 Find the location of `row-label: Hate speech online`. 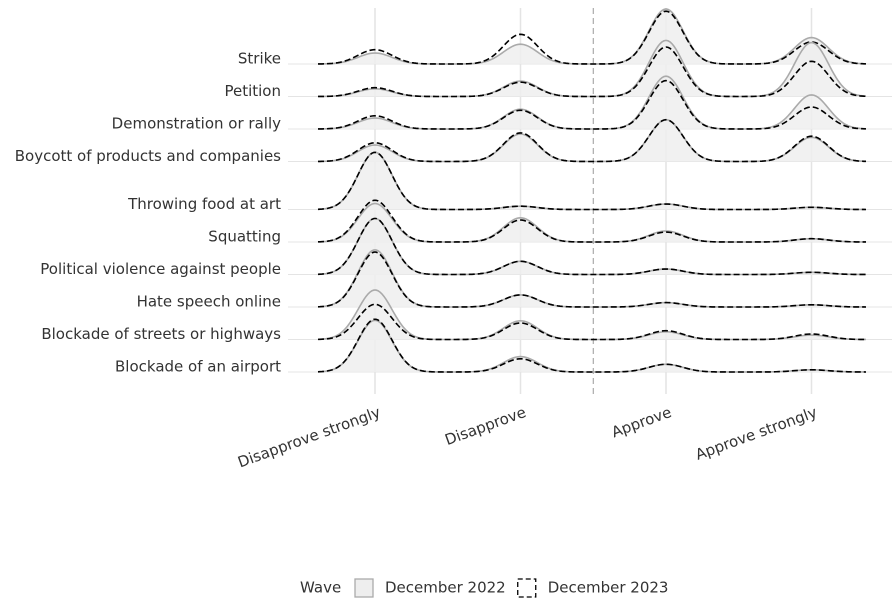

row-label: Hate speech online is located at coordinates (209, 302).